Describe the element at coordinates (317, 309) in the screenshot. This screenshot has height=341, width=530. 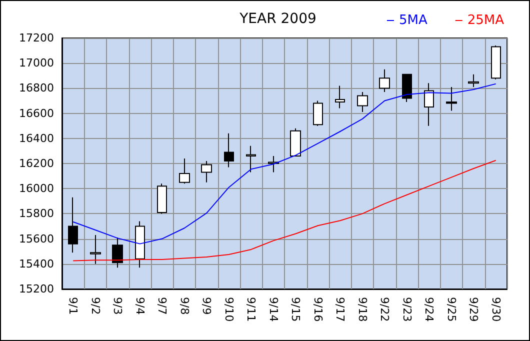
I see `x-tick-label: 9/16` at that location.